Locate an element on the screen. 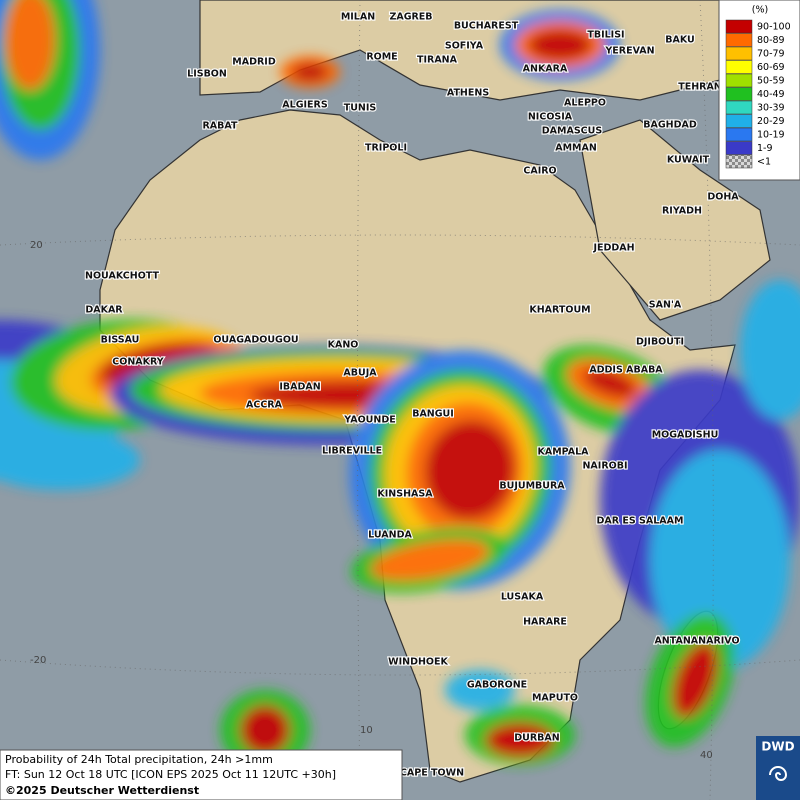 The height and width of the screenshot is (800, 800). city-label: BAGHDAD is located at coordinates (670, 125).